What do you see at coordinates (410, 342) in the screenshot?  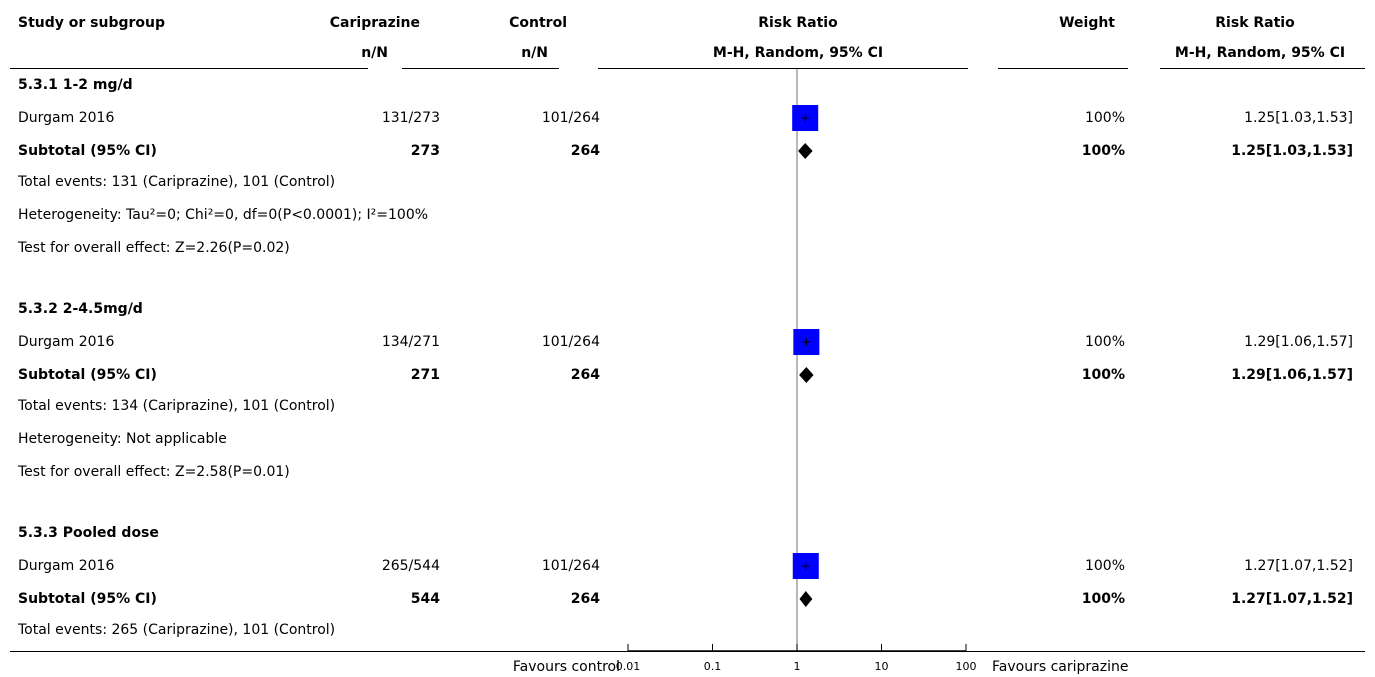 I see `study-treatment: 134/271` at bounding box center [410, 342].